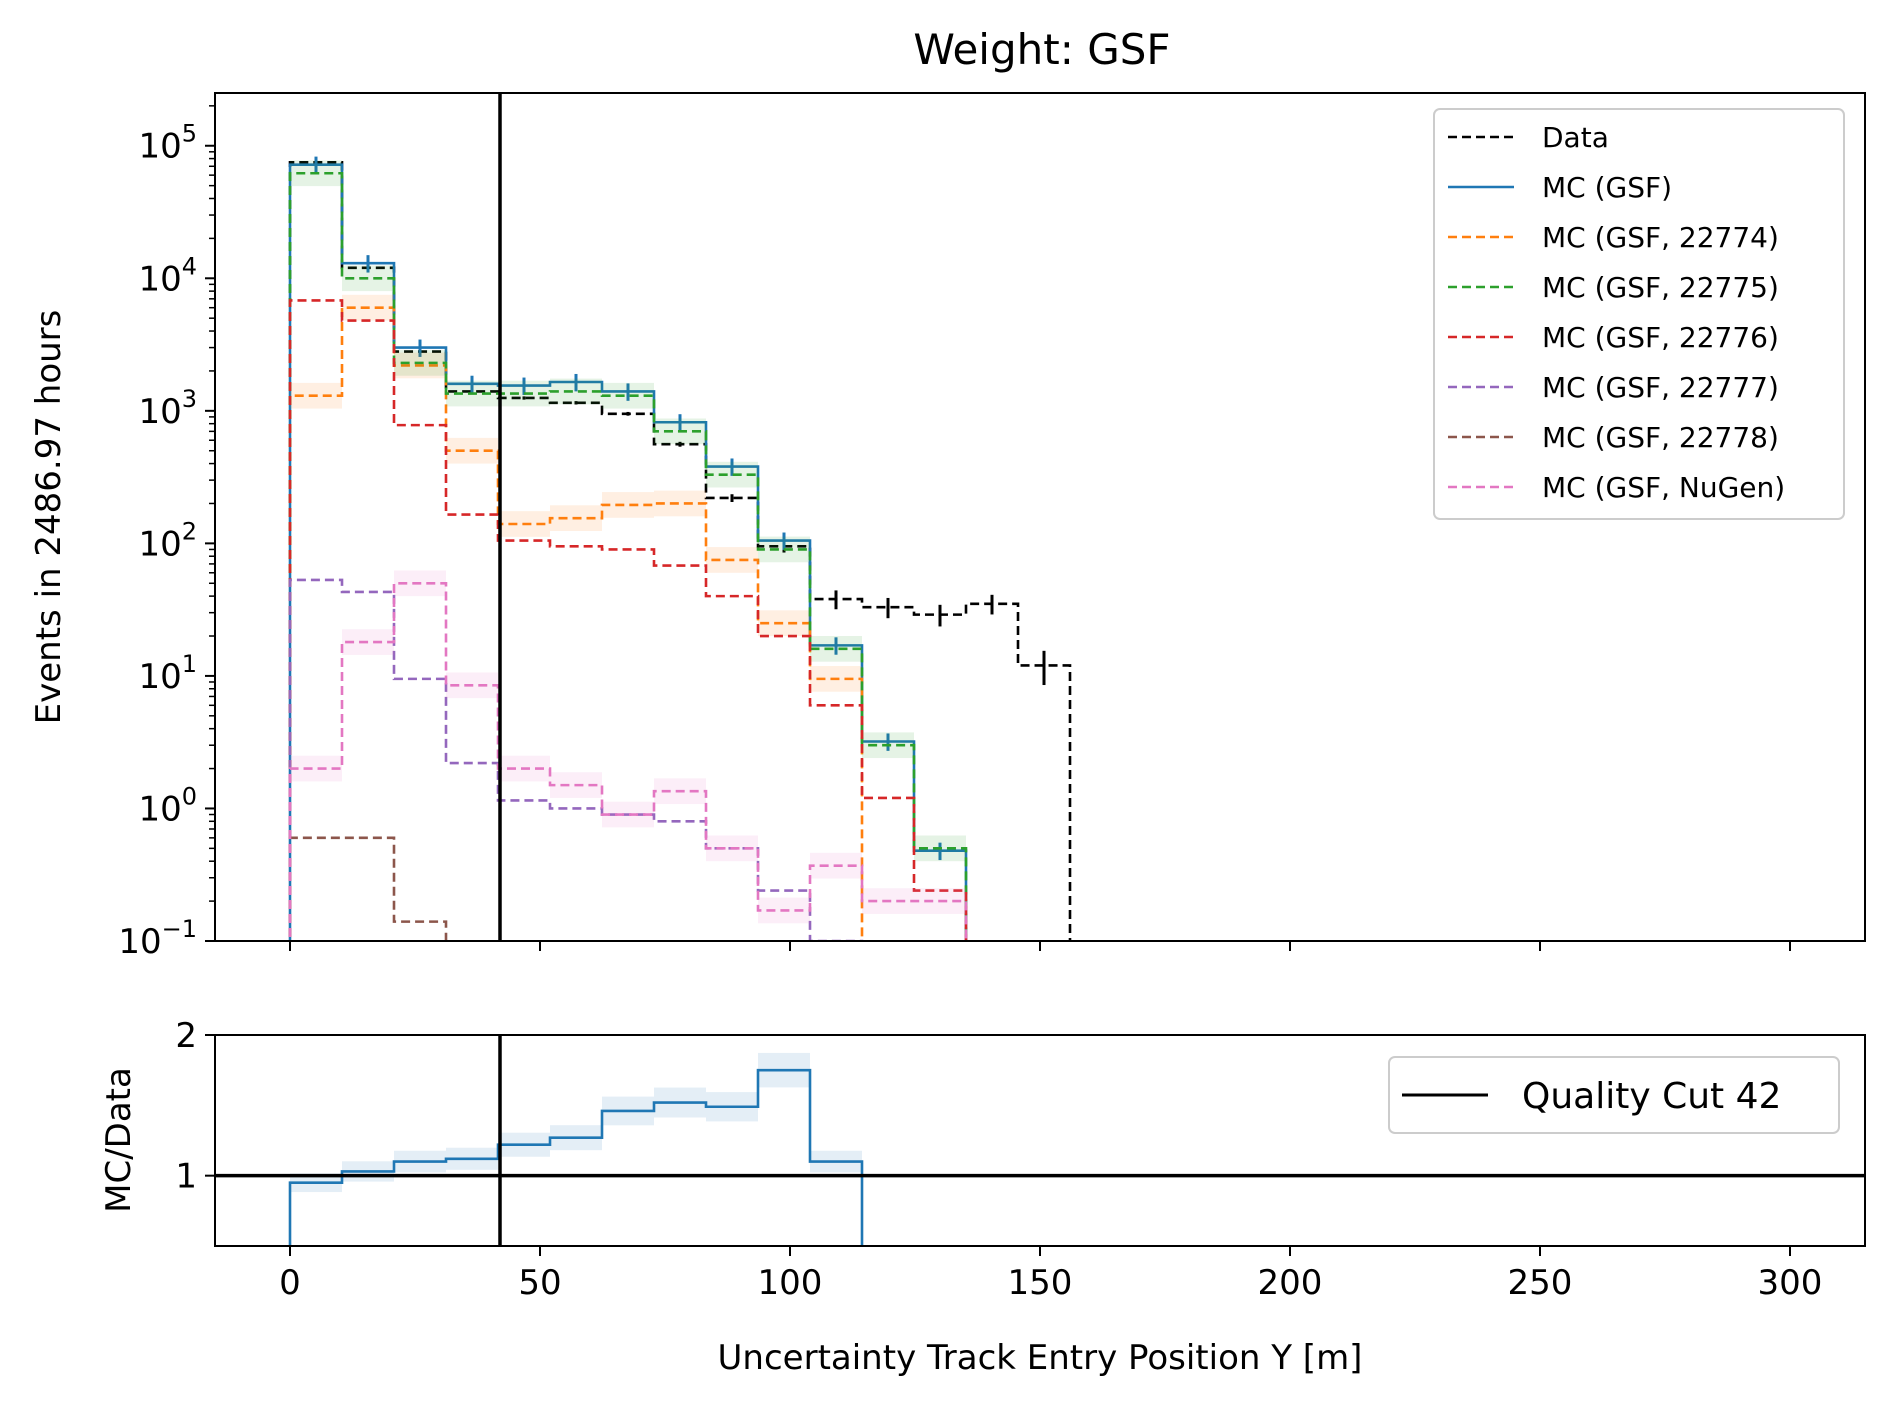 The width and height of the screenshot is (1886, 1406). What do you see at coordinates (1607, 187) in the screenshot?
I see `legend-label: MC (GSF)` at bounding box center [1607, 187].